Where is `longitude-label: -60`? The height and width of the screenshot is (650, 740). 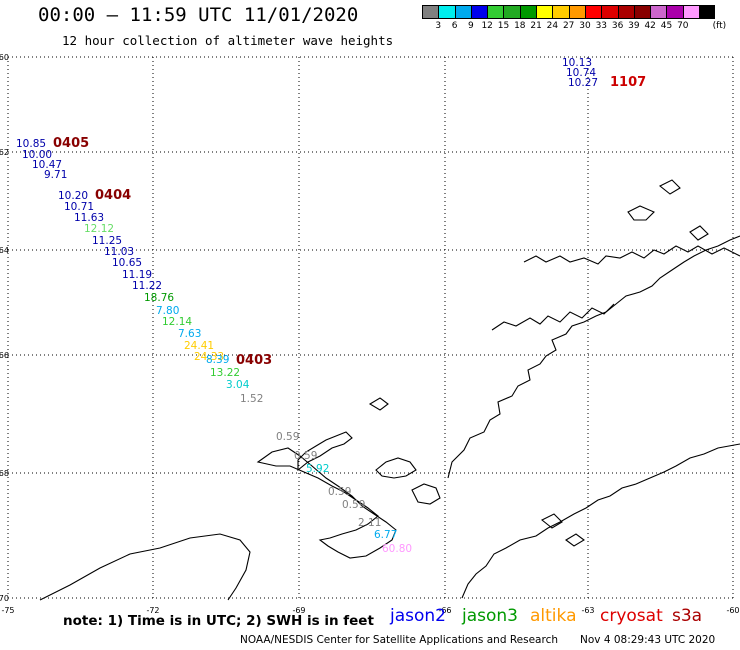
longitude-label: -60 is located at coordinates (732, 610).